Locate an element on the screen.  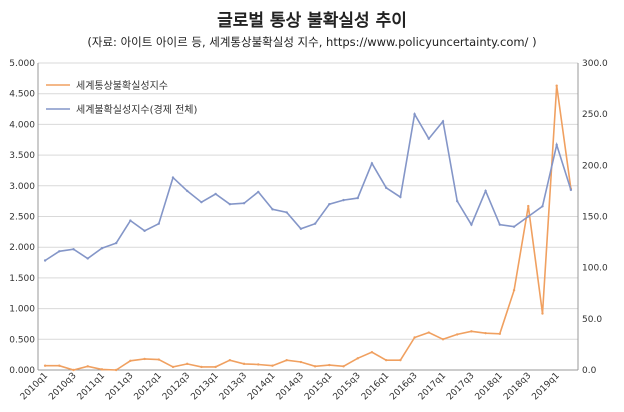
x-tick-label: 2017q1 is located at coordinates (432, 386).